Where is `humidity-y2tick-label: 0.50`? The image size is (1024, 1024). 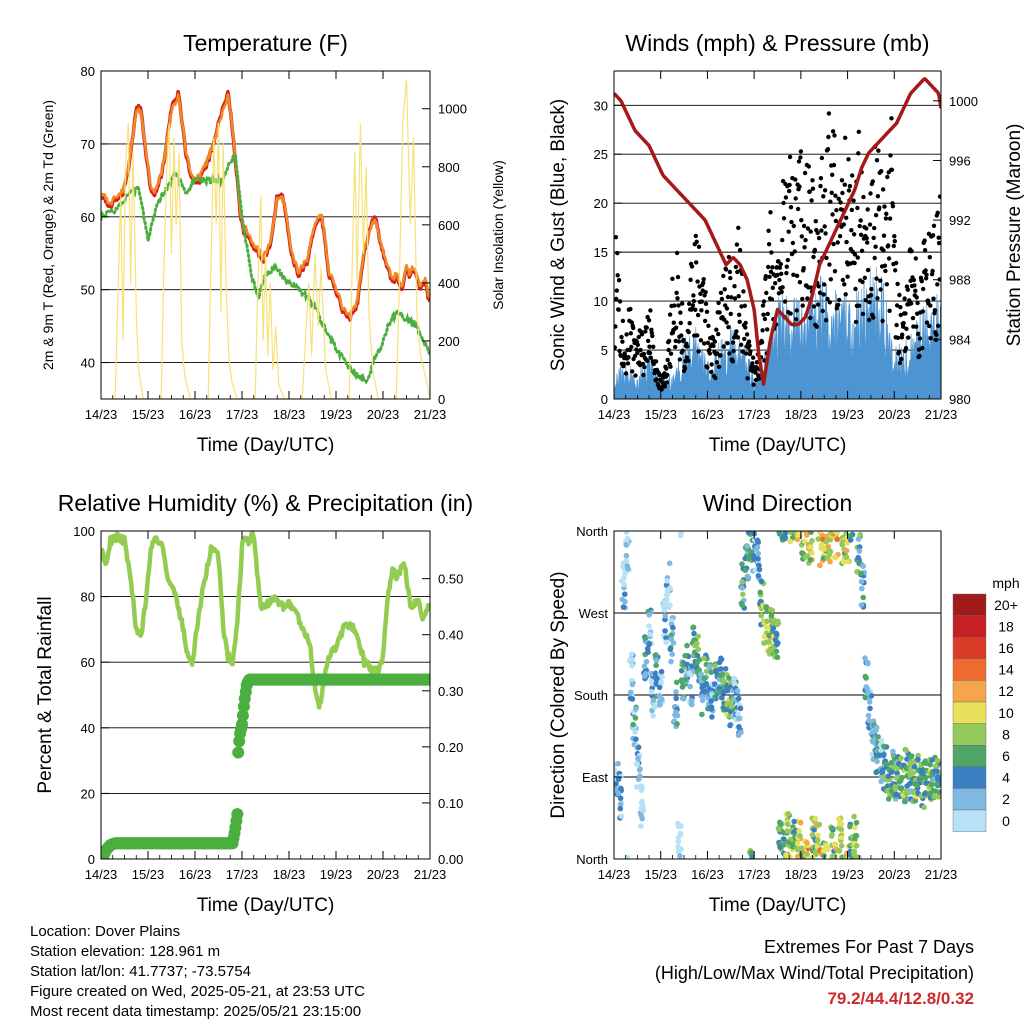 humidity-y2tick-label: 0.50 is located at coordinates (450, 579).